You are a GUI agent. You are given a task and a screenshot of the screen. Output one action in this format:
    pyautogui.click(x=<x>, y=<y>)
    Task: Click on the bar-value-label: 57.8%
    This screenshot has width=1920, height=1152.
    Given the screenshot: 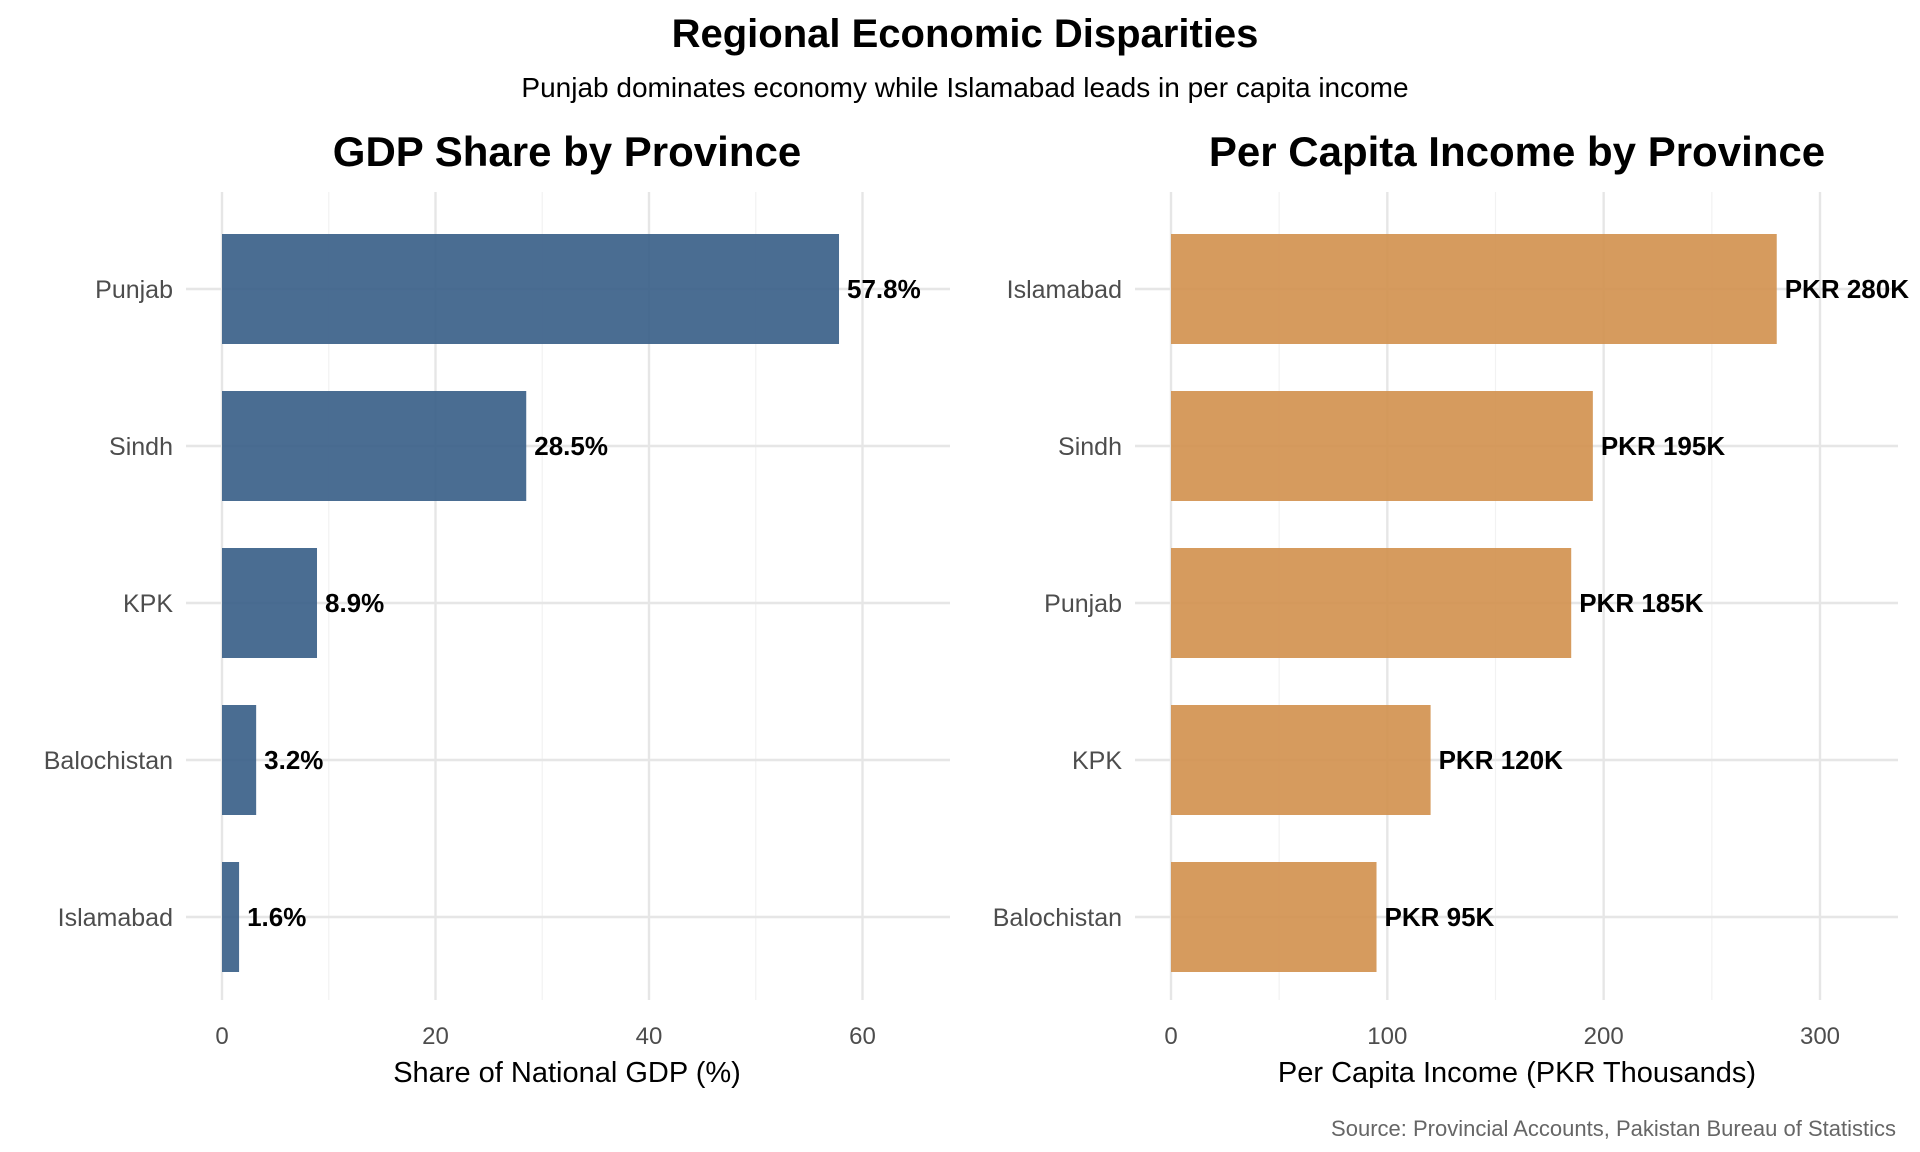 What is the action you would take?
    pyautogui.click(x=884, y=289)
    